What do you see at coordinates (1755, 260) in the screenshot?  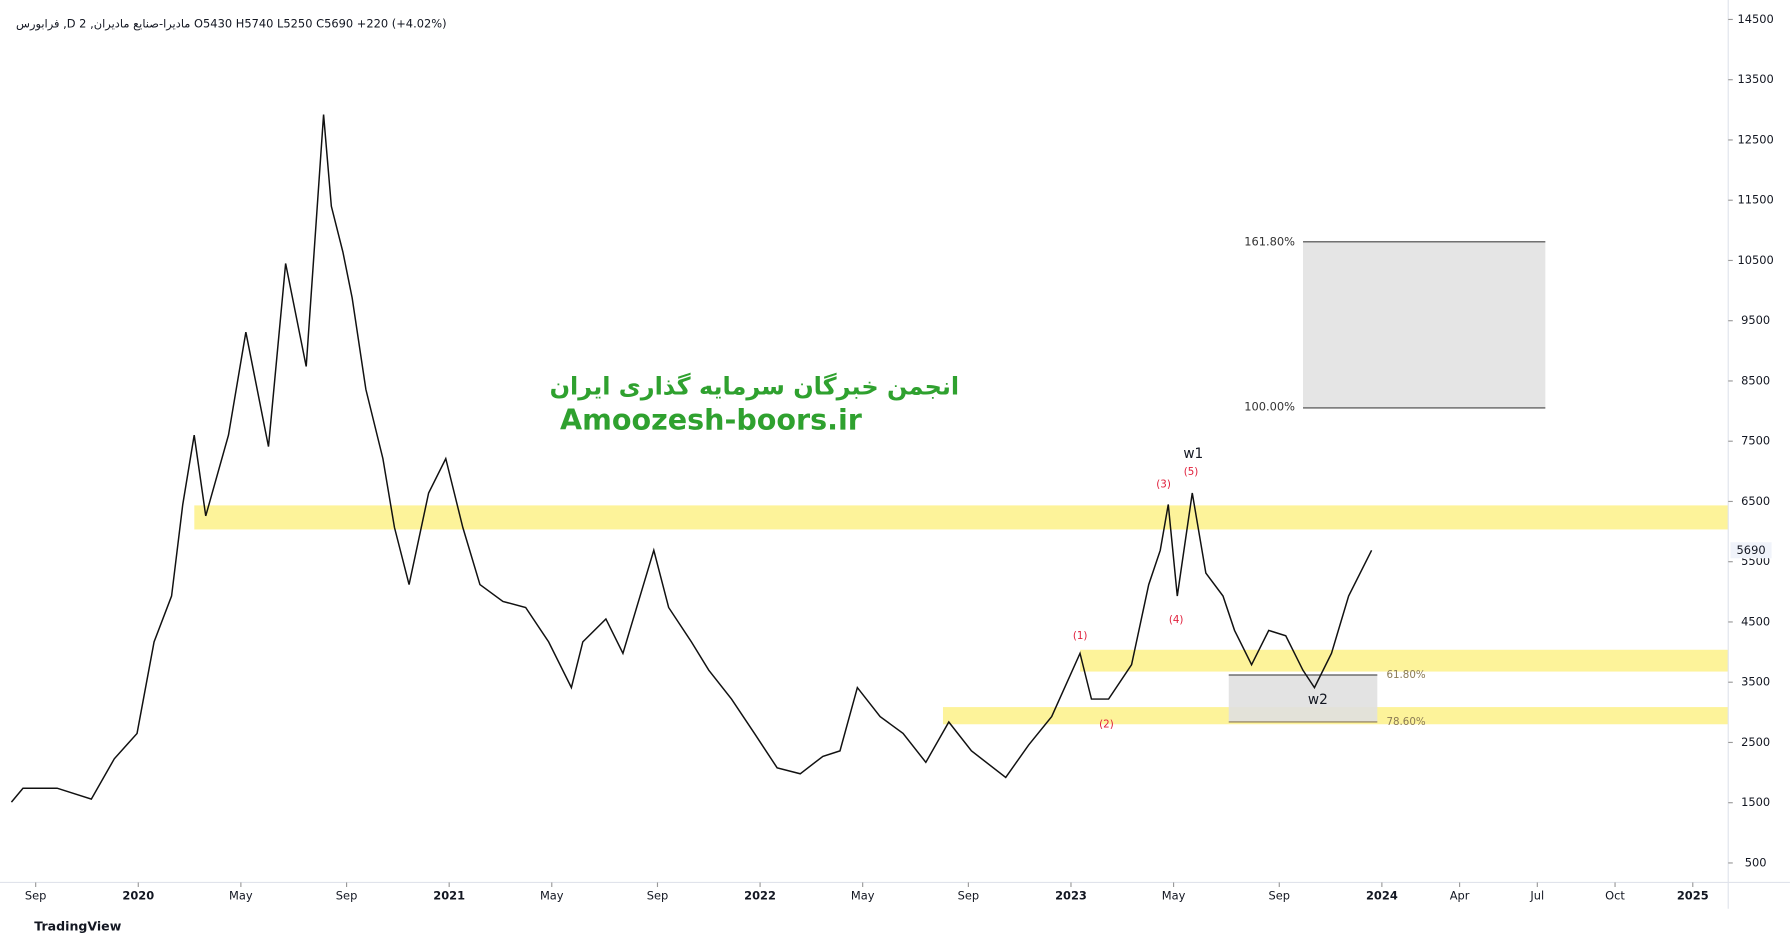 I see `y-tick-label: 10500` at bounding box center [1755, 260].